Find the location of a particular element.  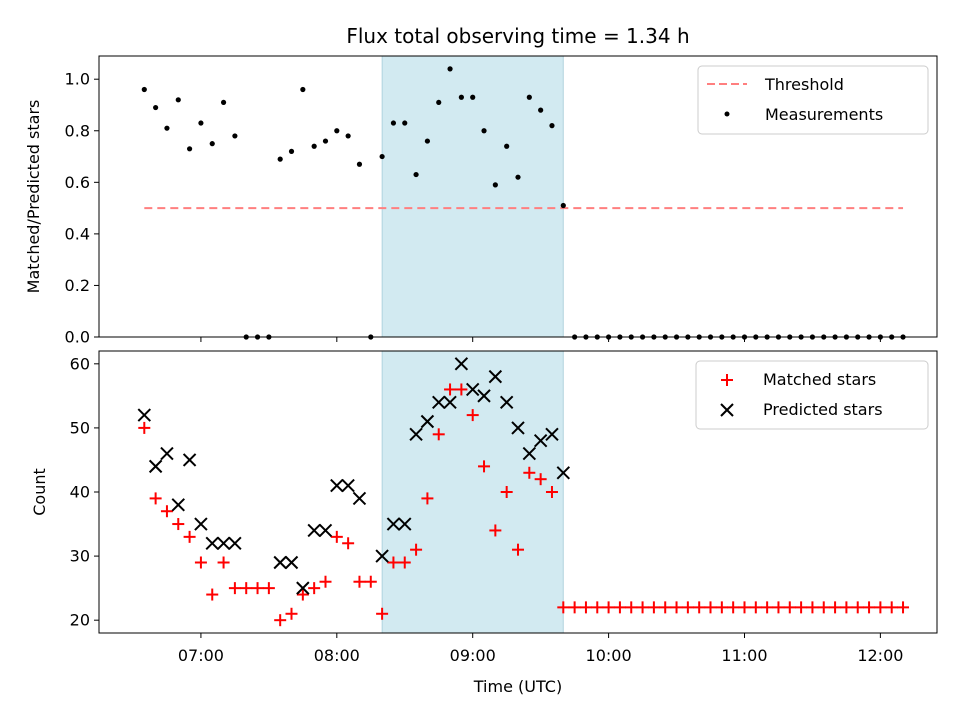

top-y-tick-label: 1.0 is located at coordinates (77, 79).